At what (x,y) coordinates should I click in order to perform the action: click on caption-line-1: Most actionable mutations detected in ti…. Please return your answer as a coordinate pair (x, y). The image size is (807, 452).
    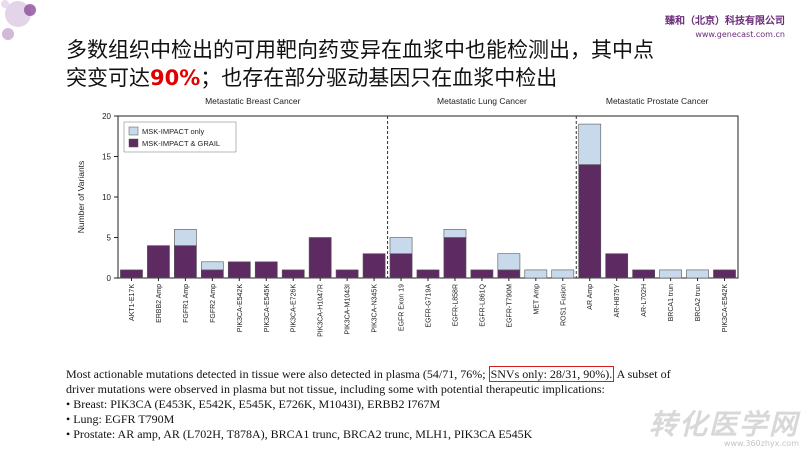
    Looking at the image, I should click on (368, 374).